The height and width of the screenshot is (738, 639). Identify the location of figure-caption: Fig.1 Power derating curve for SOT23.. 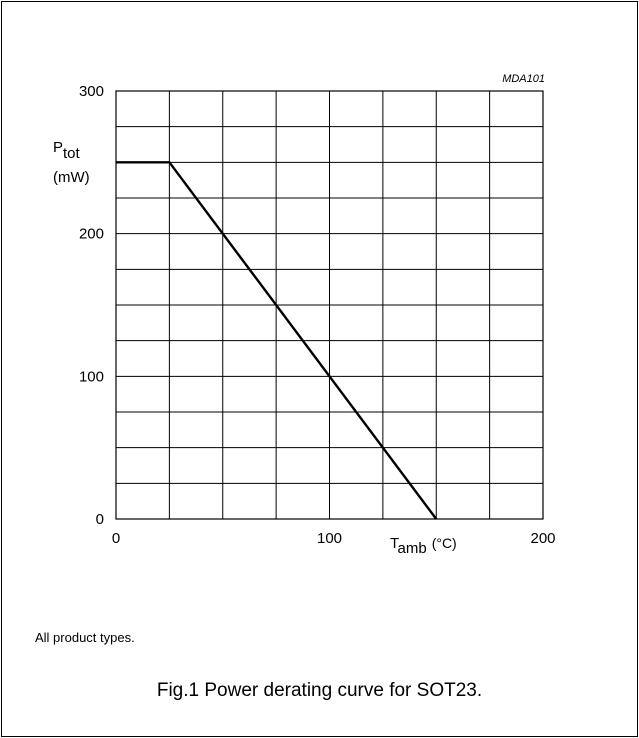
(319, 690).